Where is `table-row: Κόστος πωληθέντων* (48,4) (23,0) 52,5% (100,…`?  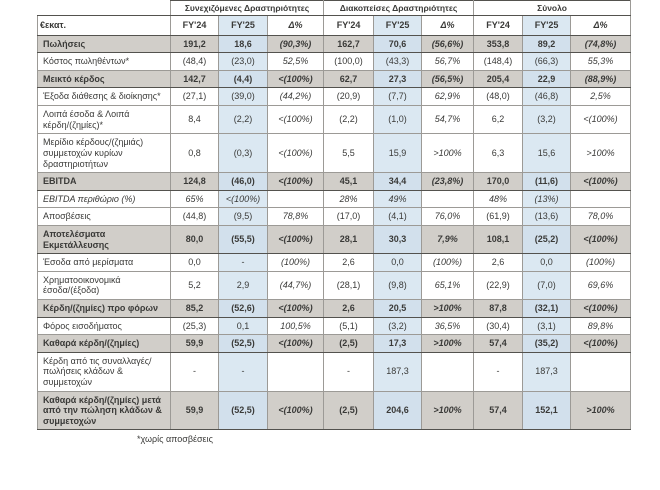
table-row: Κόστος πωληθέντων* (48,4) (23,0) 52,5% (100,… is located at coordinates (334, 61).